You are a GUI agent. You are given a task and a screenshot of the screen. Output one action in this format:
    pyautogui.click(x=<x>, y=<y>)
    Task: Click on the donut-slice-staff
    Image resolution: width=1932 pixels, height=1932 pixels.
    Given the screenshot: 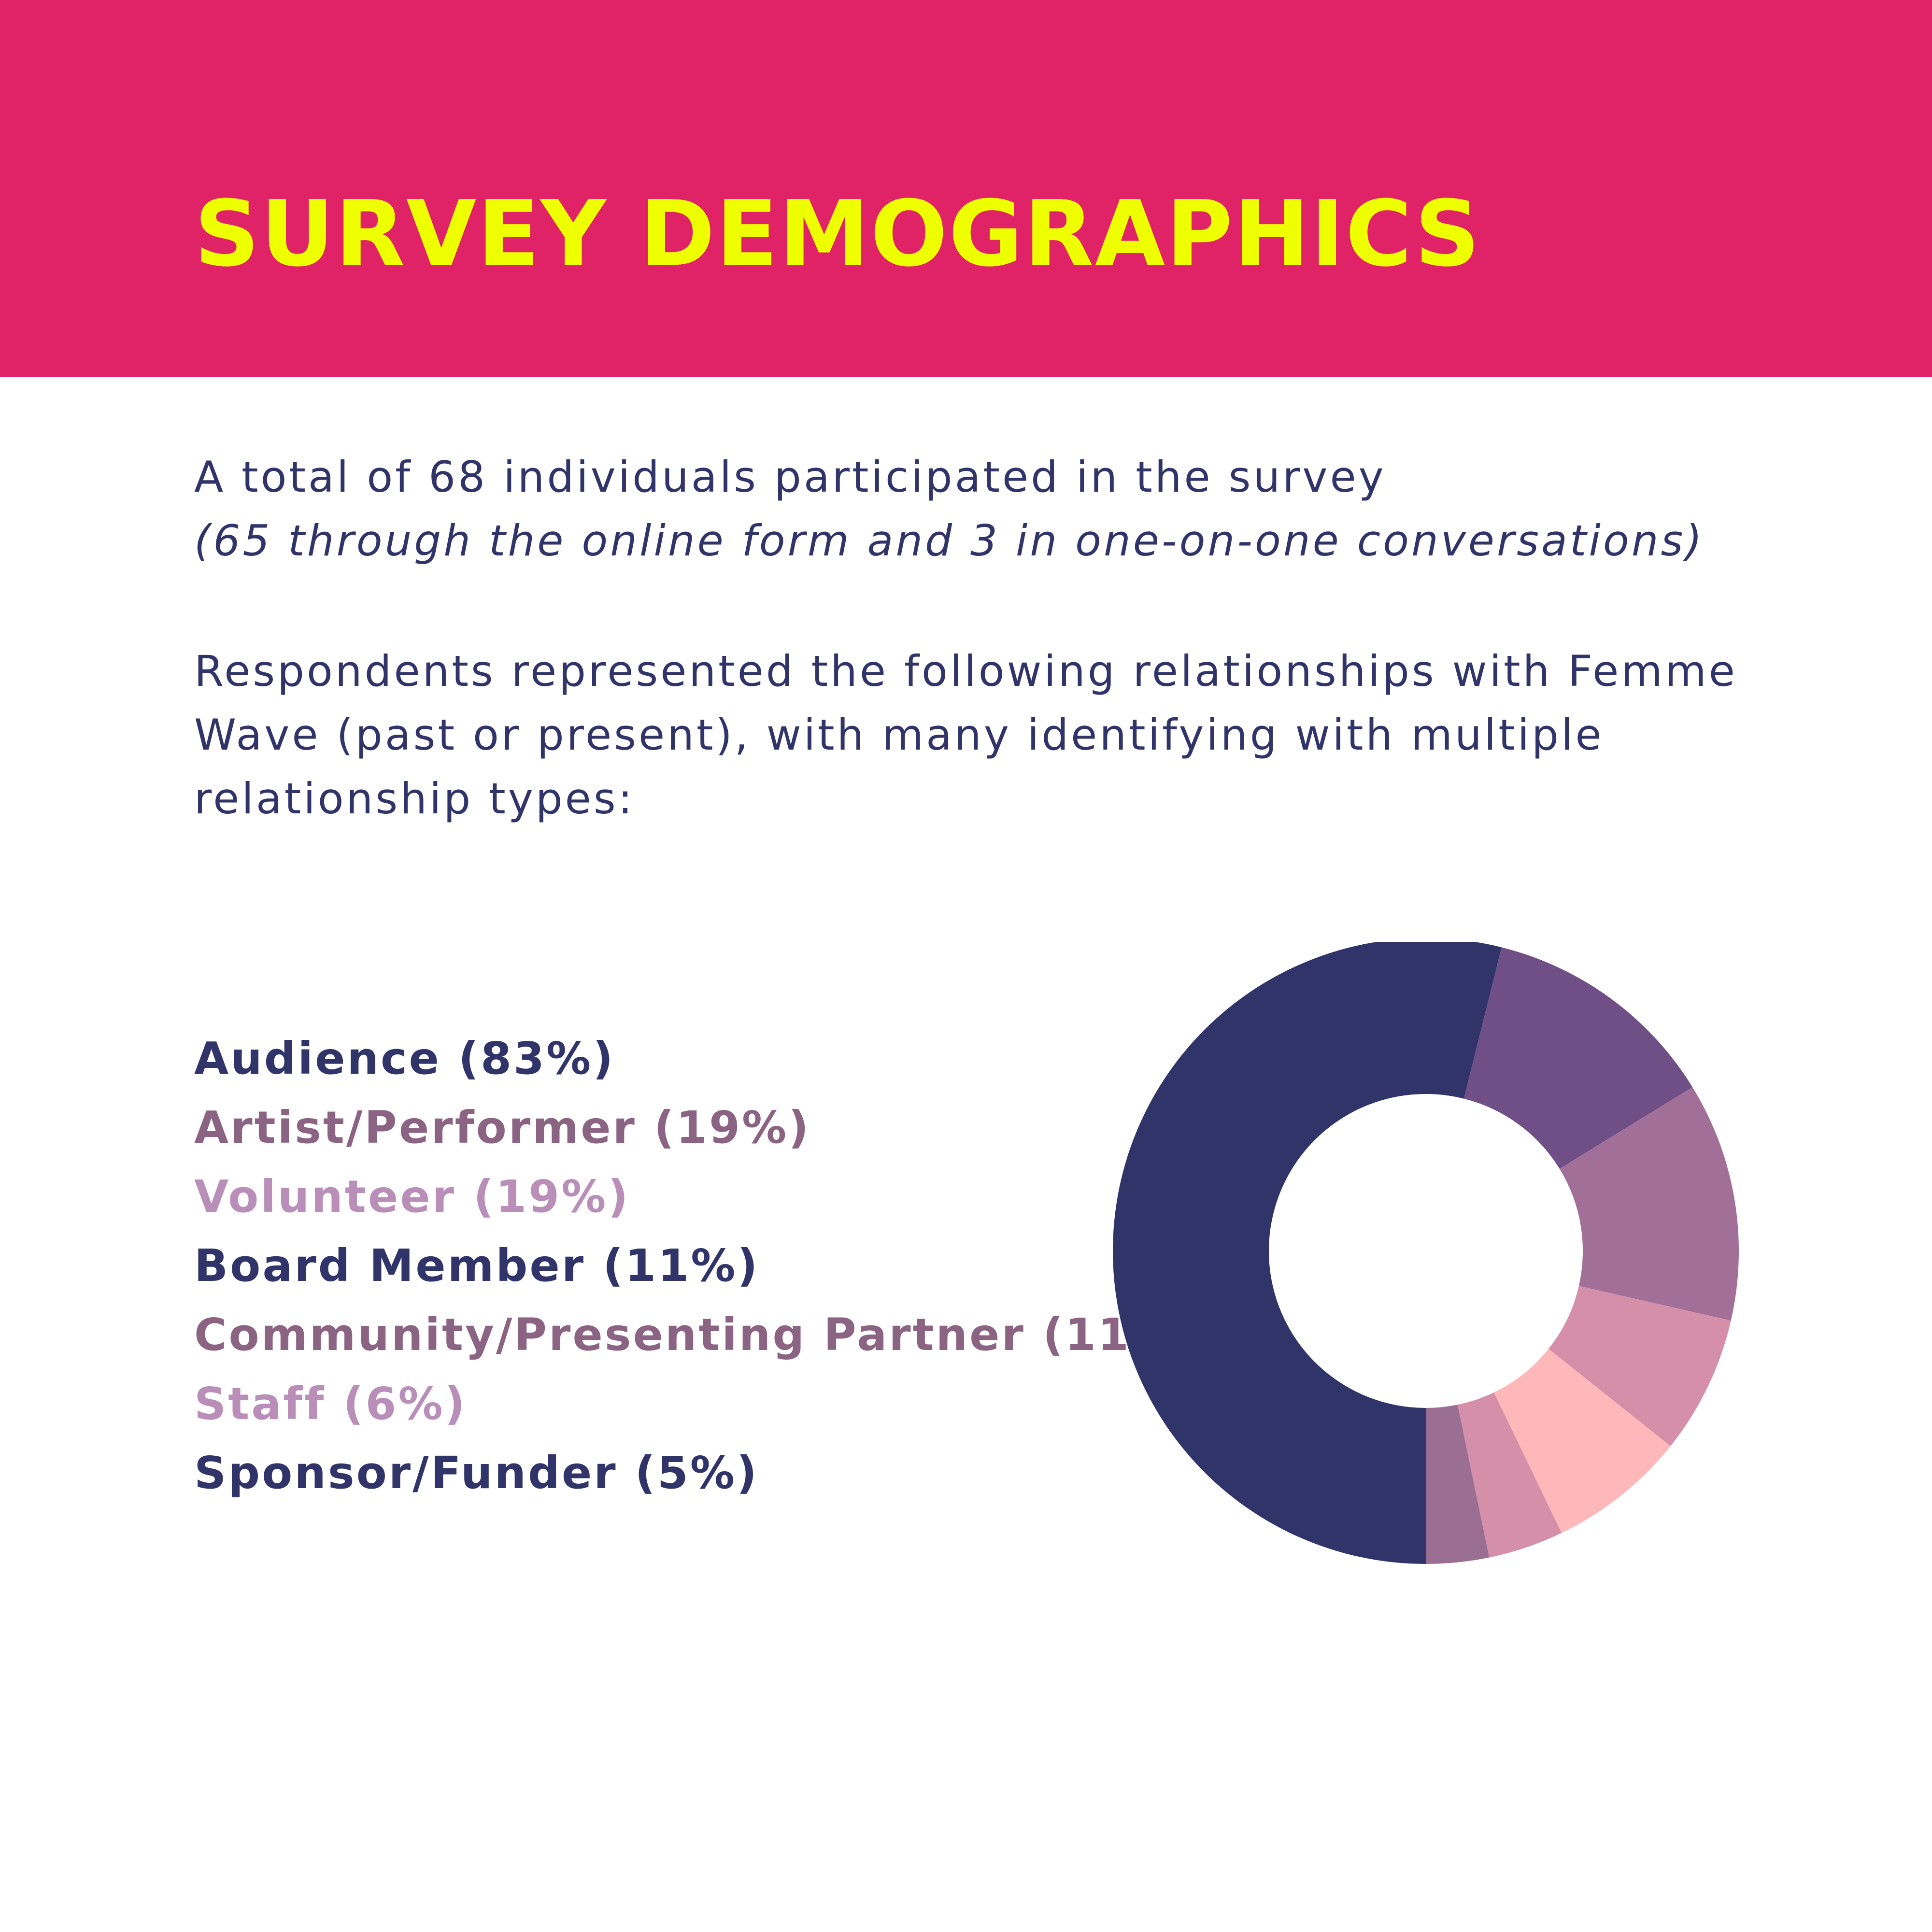 What is the action you would take?
    pyautogui.click(x=1509, y=1475)
    